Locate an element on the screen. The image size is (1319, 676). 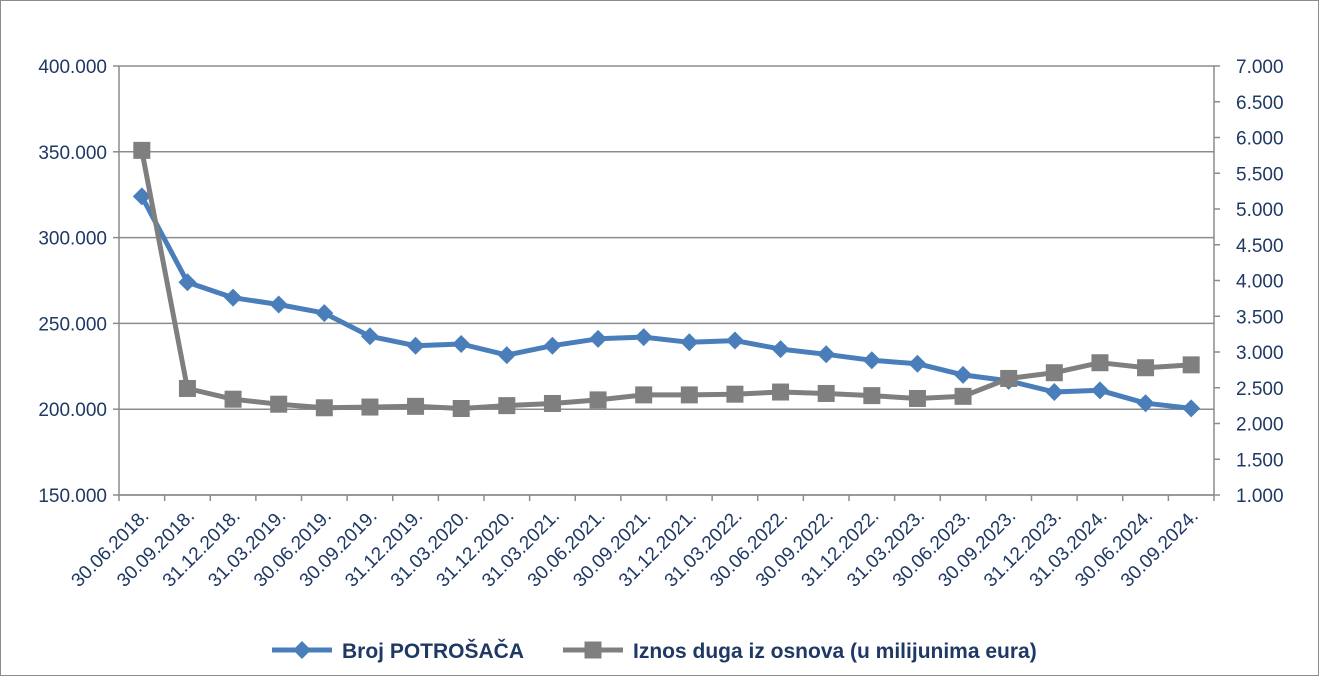
y-right-tick-label: 7.000 is located at coordinates (1260, 67).